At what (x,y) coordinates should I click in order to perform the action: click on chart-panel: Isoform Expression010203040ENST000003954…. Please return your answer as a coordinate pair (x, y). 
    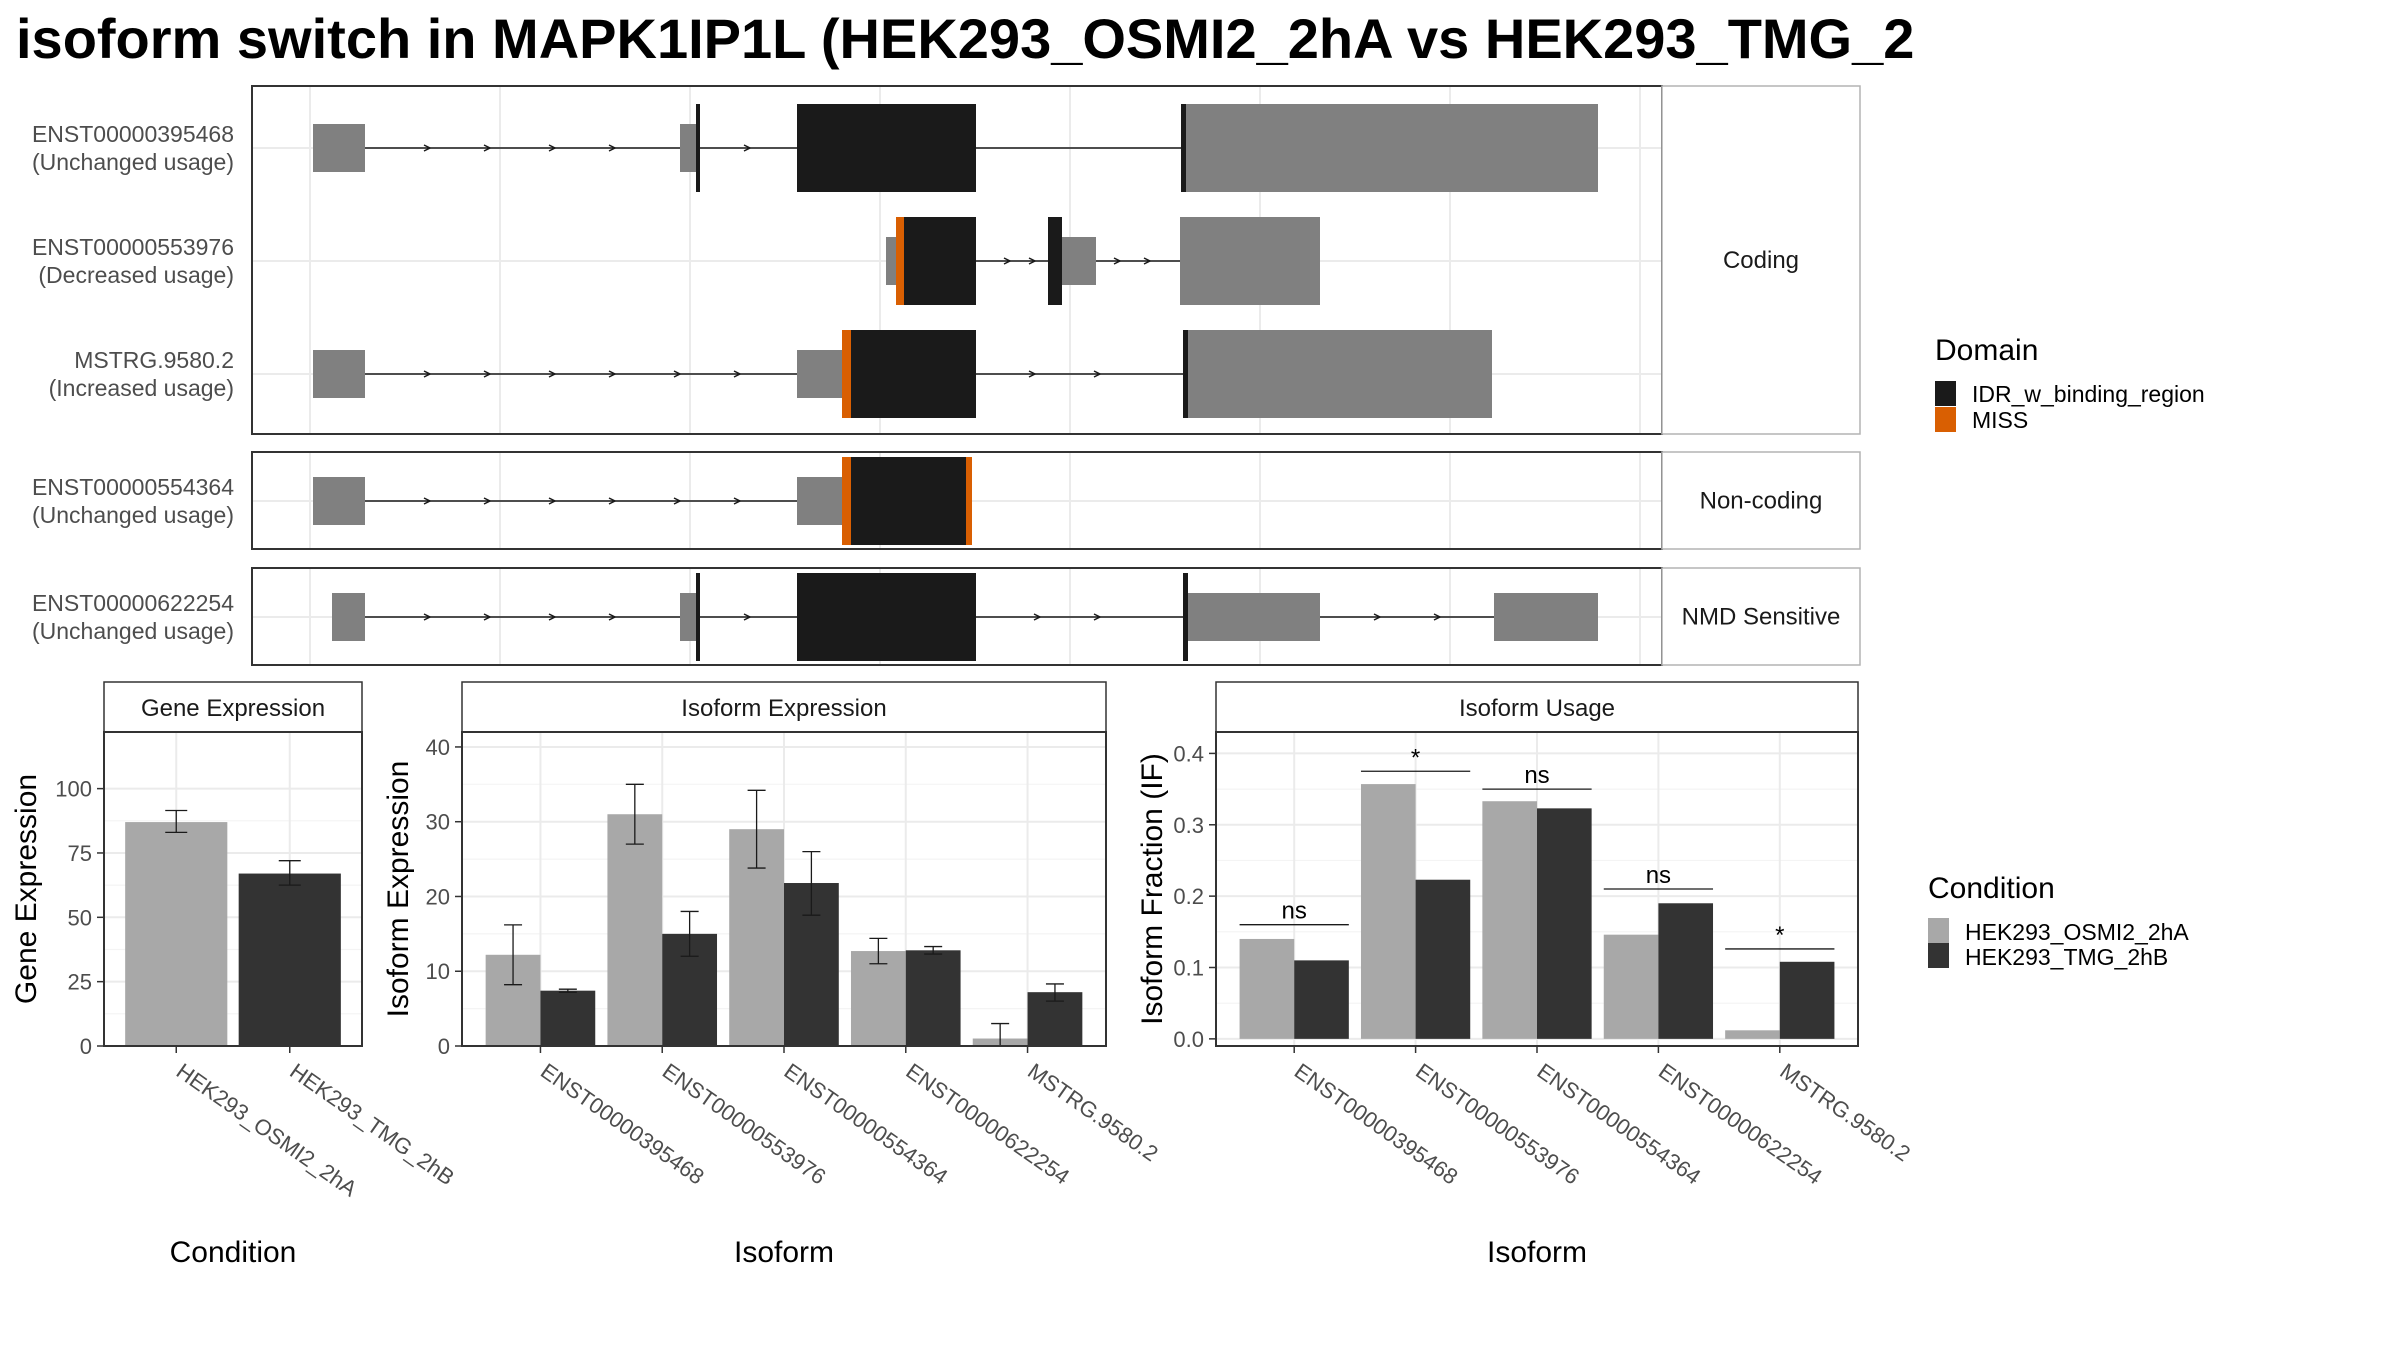
    Looking at the image, I should click on (772, 975).